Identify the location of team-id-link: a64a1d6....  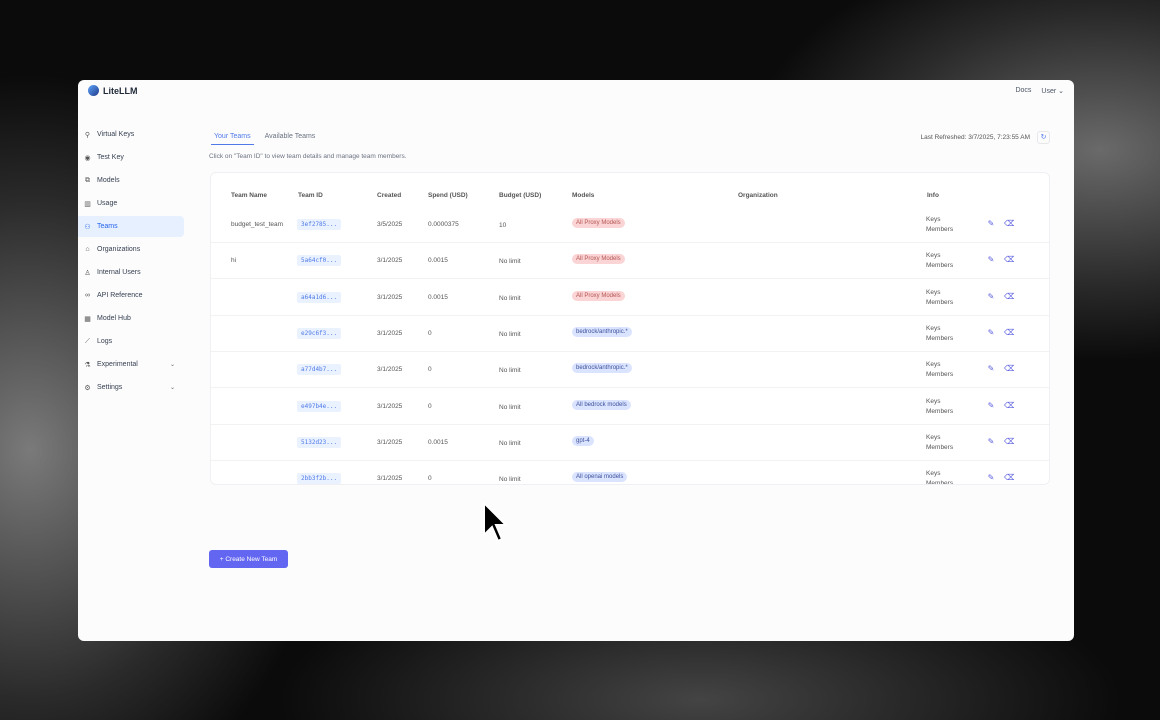
(319, 297).